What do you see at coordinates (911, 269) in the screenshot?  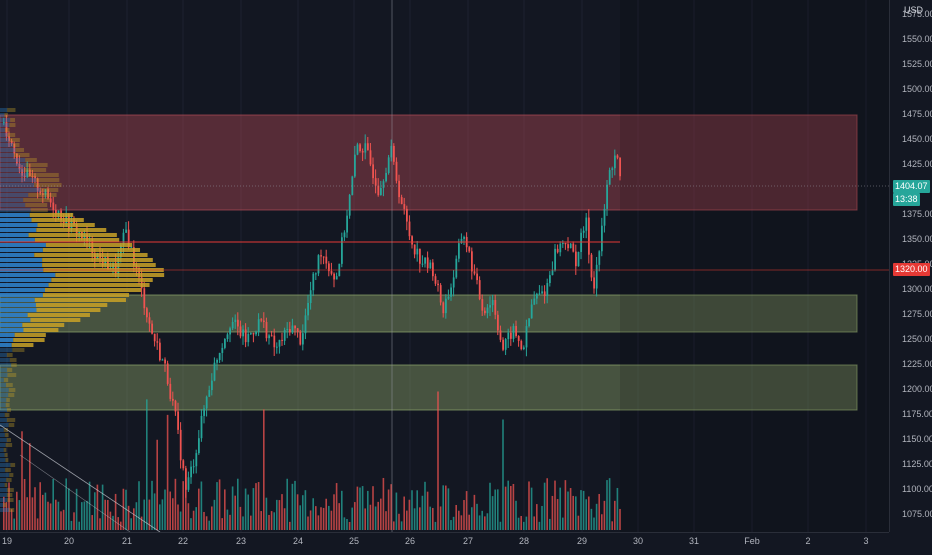 I see `level-value: 1320.00` at bounding box center [911, 269].